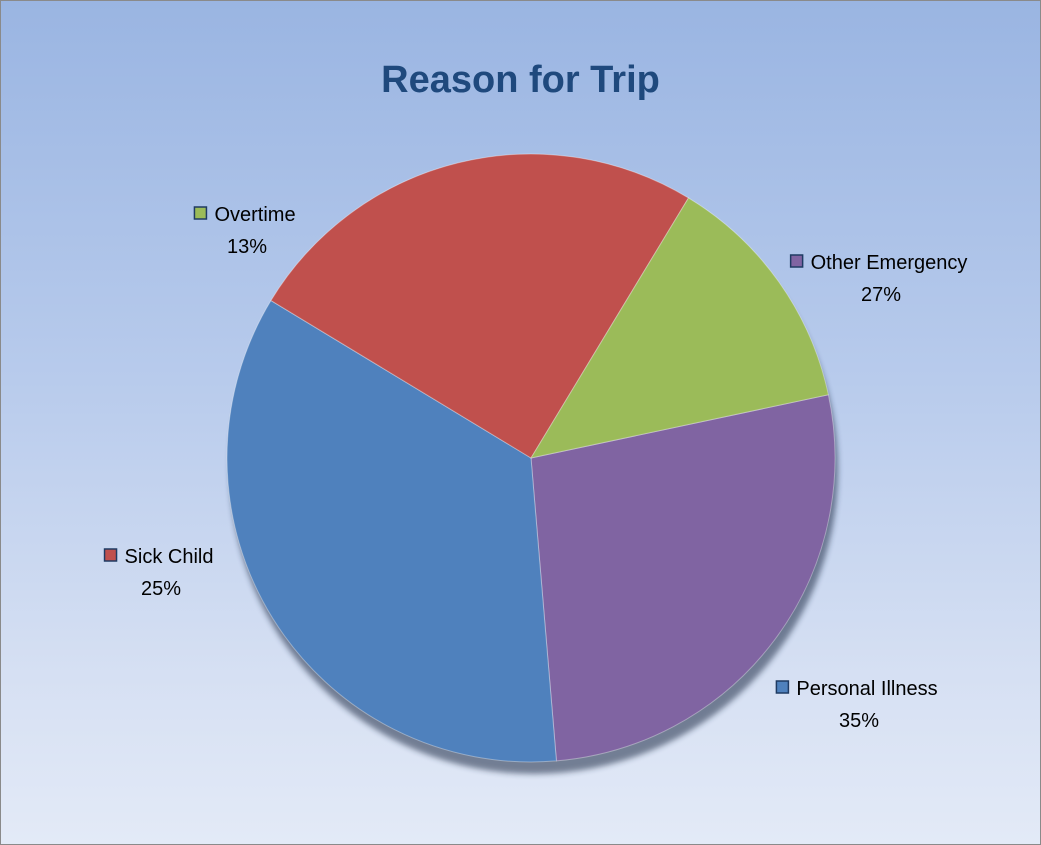 Image resolution: width=1041 pixels, height=845 pixels. I want to click on data-label-other-emergency: Other Emergency 27%, so click(878, 279).